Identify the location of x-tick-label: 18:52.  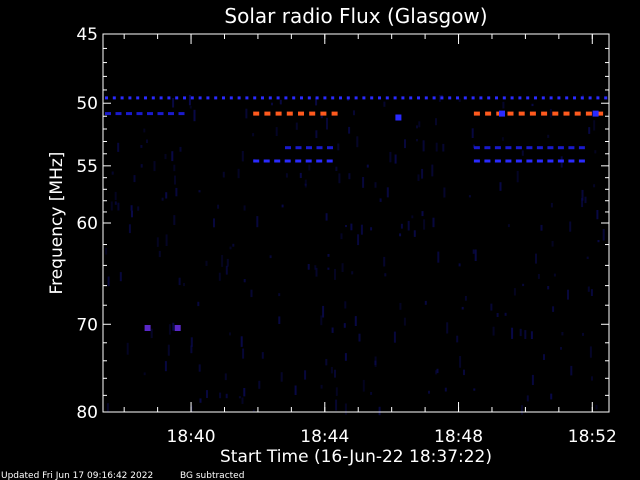
(592, 437).